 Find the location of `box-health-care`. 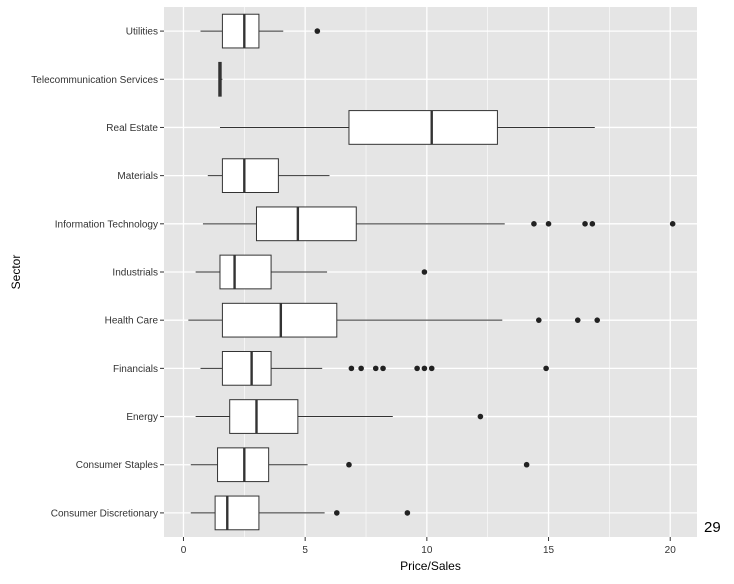

box-health-care is located at coordinates (394, 320).